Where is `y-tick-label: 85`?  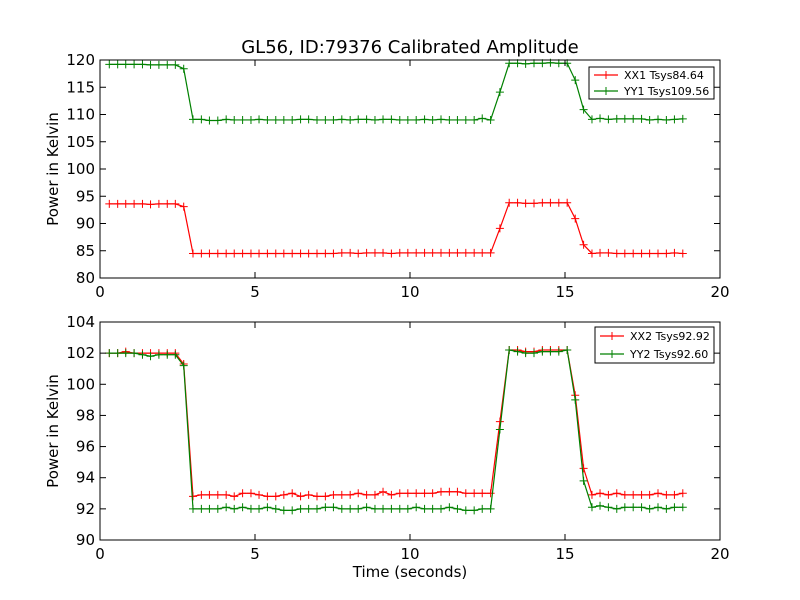 y-tick-label: 85 is located at coordinates (85, 251).